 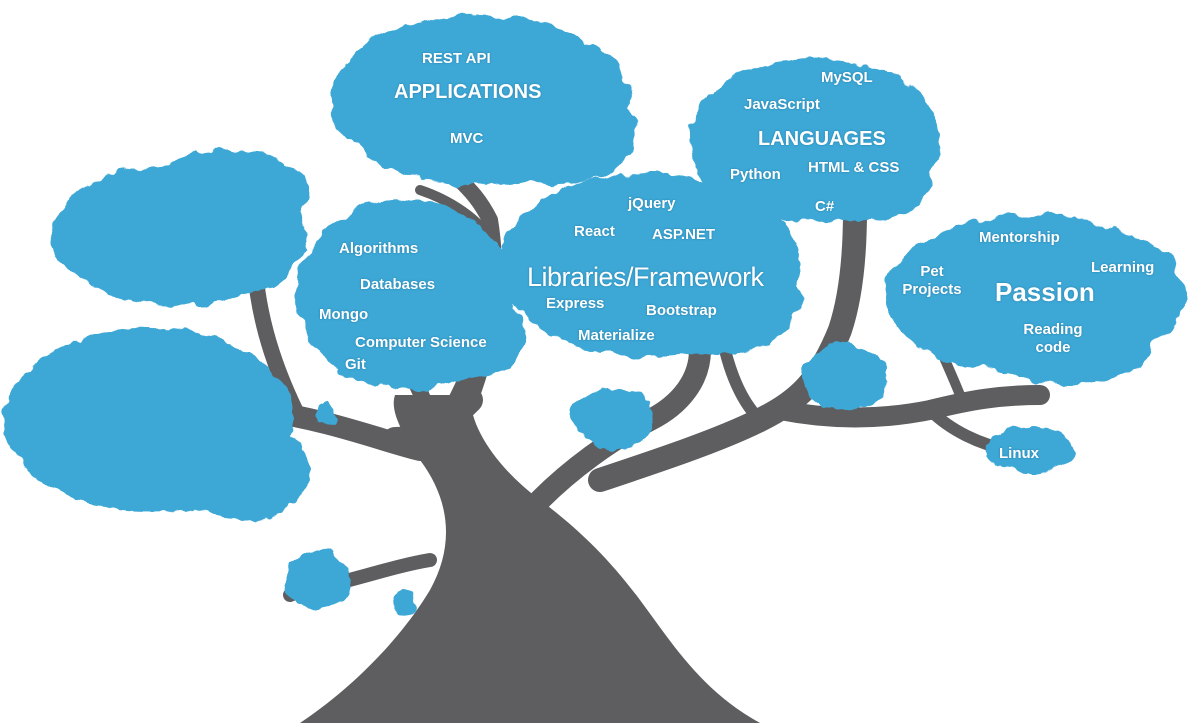 I want to click on passion-item-learning: Learning, so click(x=1123, y=267).